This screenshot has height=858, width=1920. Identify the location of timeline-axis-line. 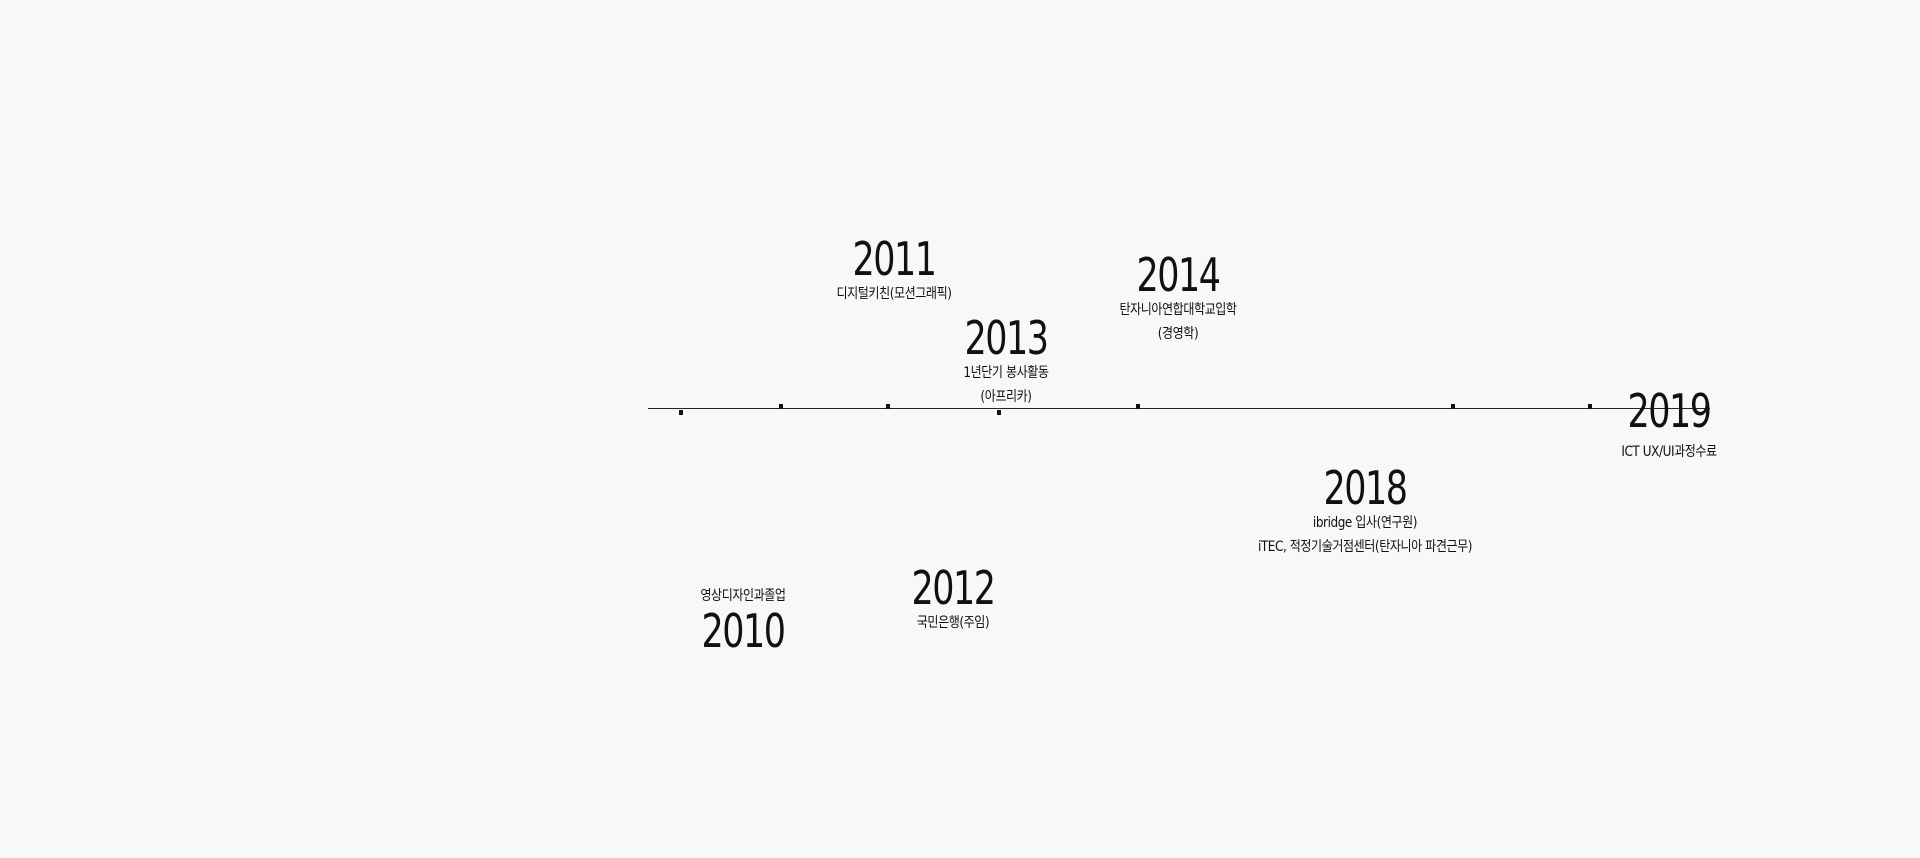
(1179, 408).